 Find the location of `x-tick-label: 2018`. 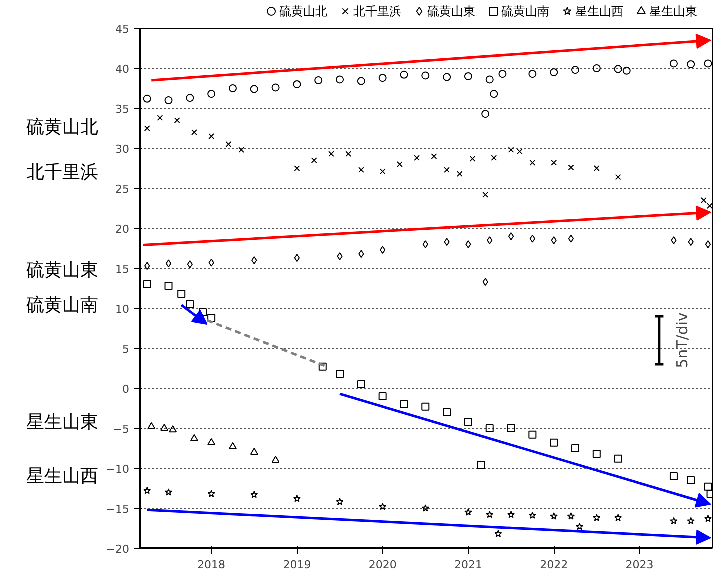

x-tick-label: 2018 is located at coordinates (212, 565).